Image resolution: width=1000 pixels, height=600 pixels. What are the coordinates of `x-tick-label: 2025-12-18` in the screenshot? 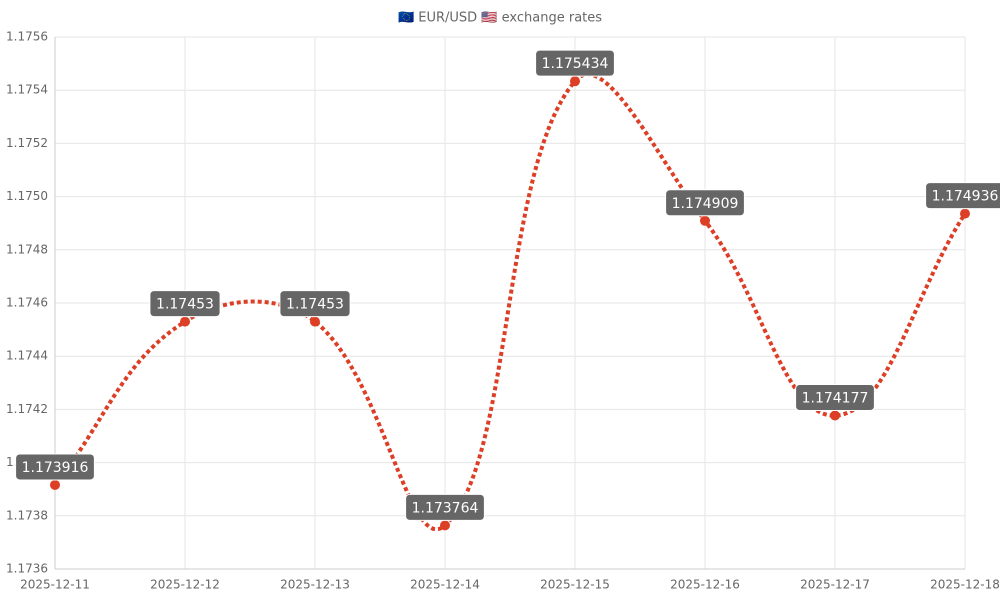 It's located at (965, 585).